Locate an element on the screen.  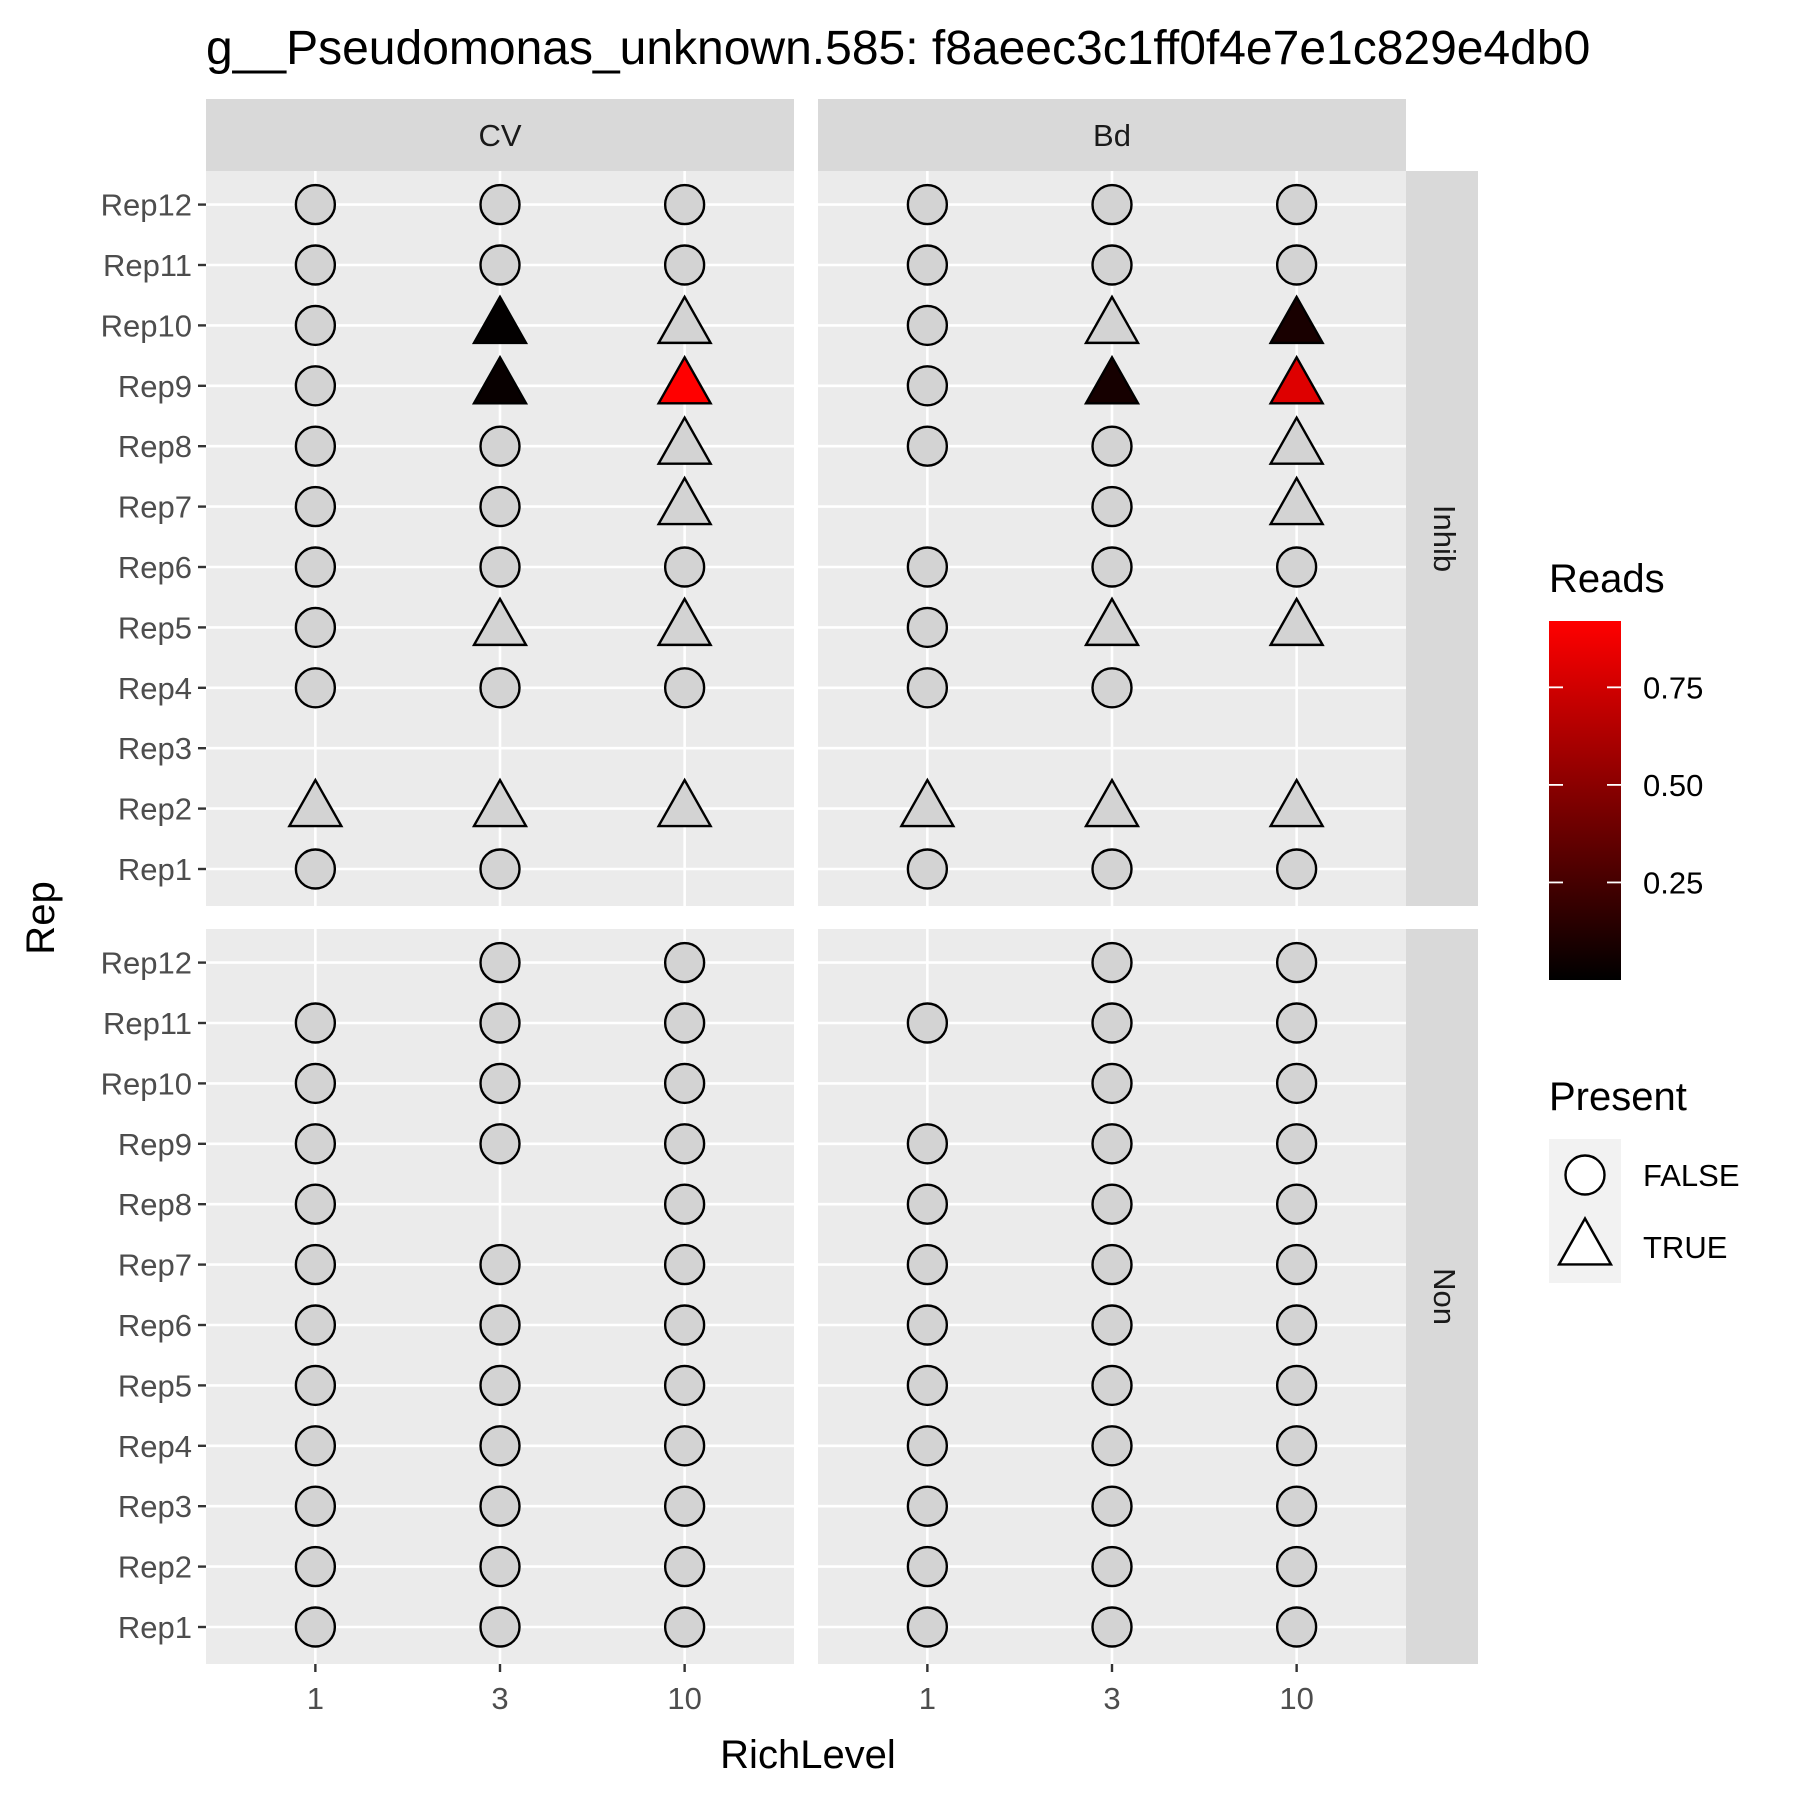
x-axis-title: RichLevel is located at coordinates (808, 1755).